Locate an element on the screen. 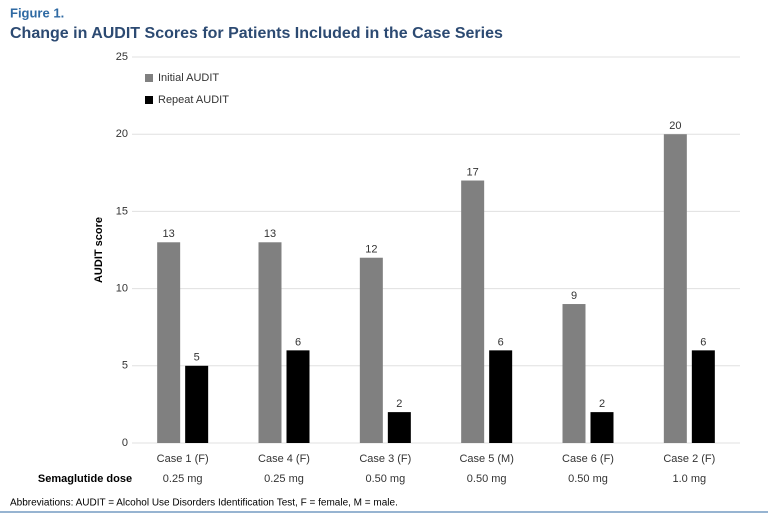 This screenshot has width=768, height=525. x-tick-label: Case 1 (F) is located at coordinates (183, 459).